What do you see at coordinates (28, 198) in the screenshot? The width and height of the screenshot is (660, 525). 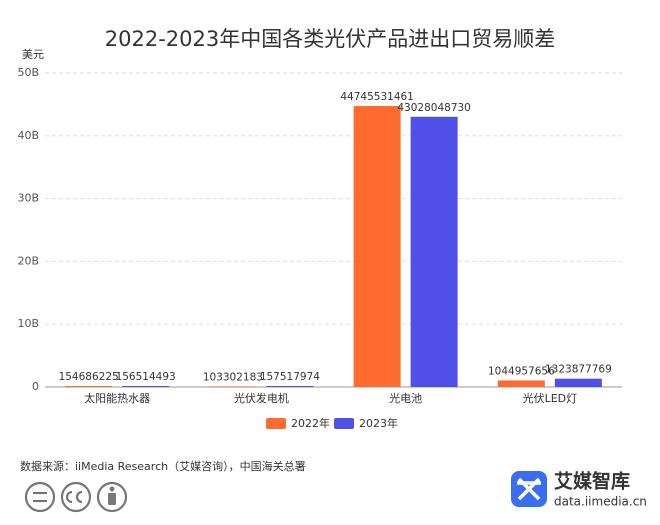 I see `y-tick-label: 30B` at bounding box center [28, 198].